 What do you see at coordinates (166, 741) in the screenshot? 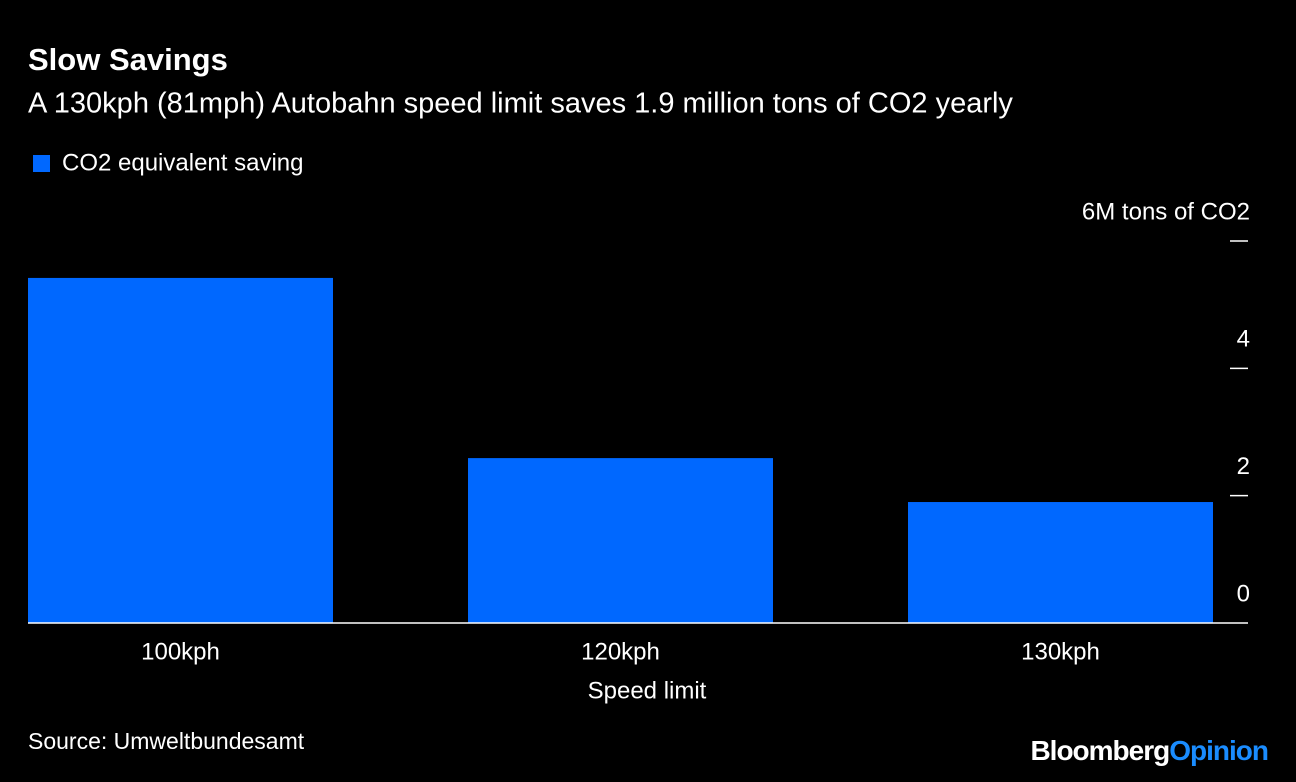
I see `source: Source: Umweltbundesamt` at bounding box center [166, 741].